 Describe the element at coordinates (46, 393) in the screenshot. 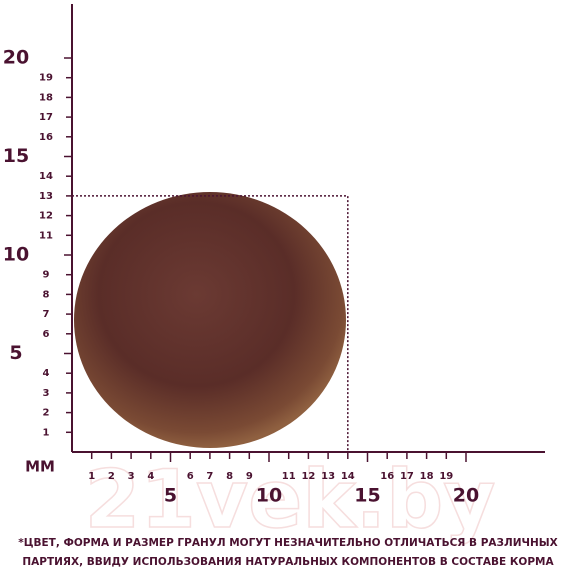

I see `v-minor-label: 3` at that location.